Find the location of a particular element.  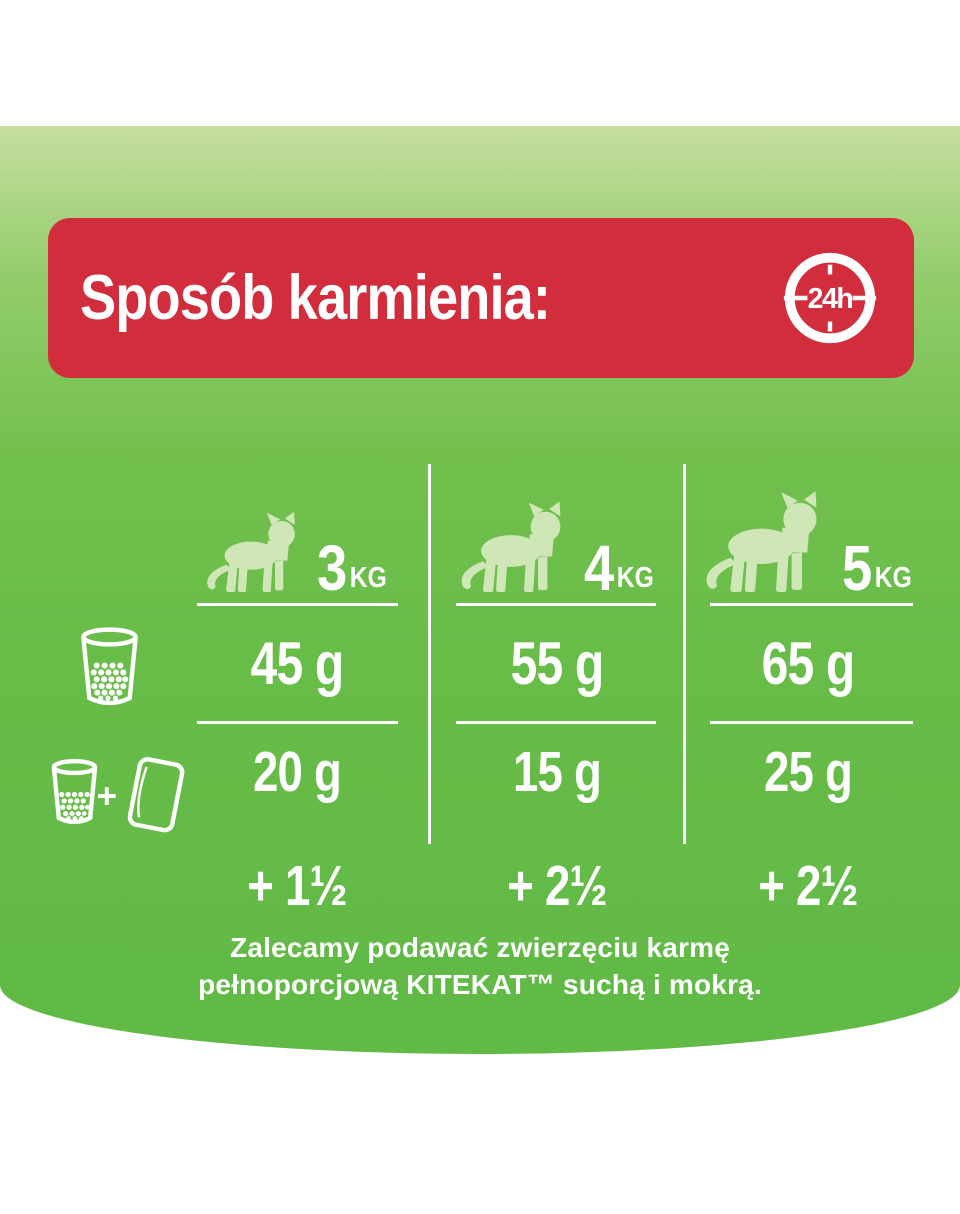

weight-value: 3 is located at coordinates (331, 568).